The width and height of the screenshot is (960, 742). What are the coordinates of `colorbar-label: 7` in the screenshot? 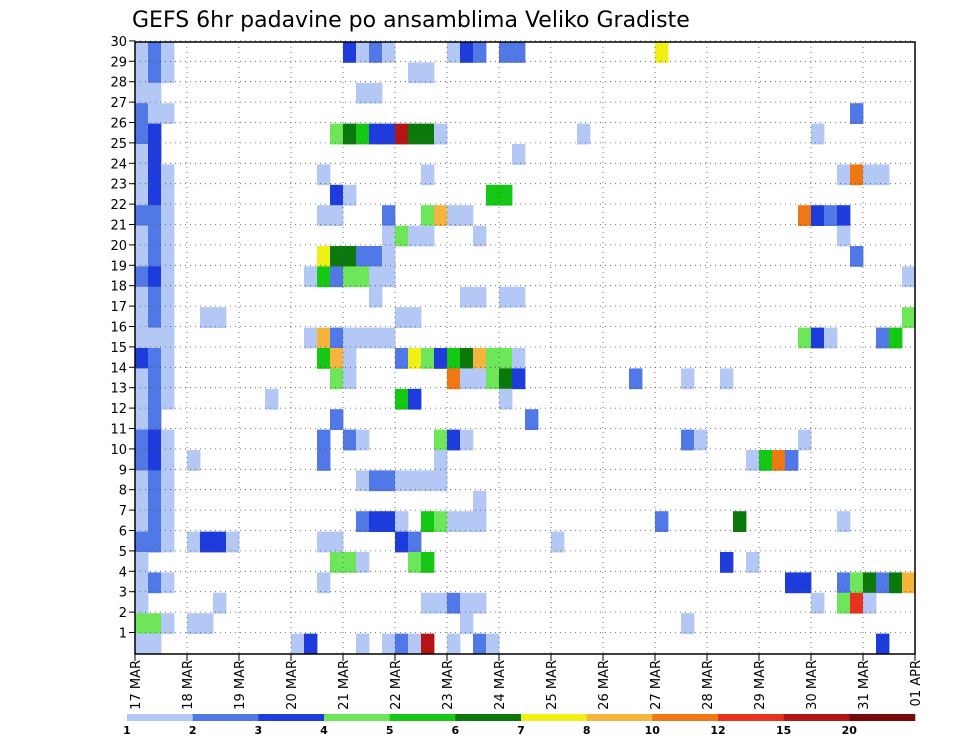 It's located at (521, 730).